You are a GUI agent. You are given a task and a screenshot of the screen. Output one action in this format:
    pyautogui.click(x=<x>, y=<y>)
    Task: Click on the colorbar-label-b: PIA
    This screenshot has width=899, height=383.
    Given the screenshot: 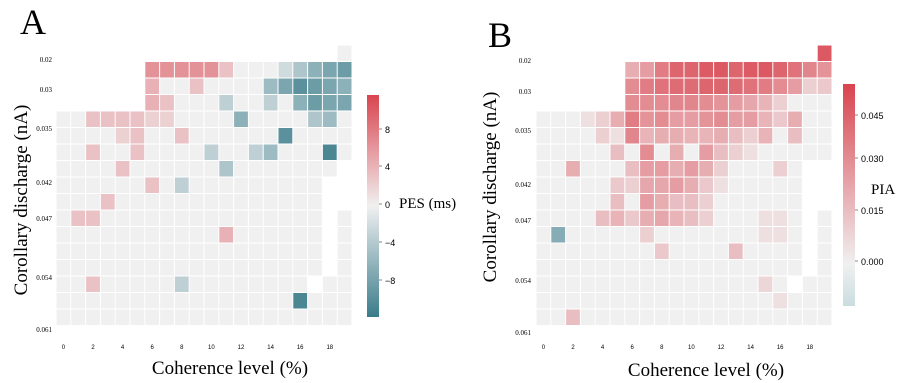 What is the action you would take?
    pyautogui.click(x=883, y=190)
    